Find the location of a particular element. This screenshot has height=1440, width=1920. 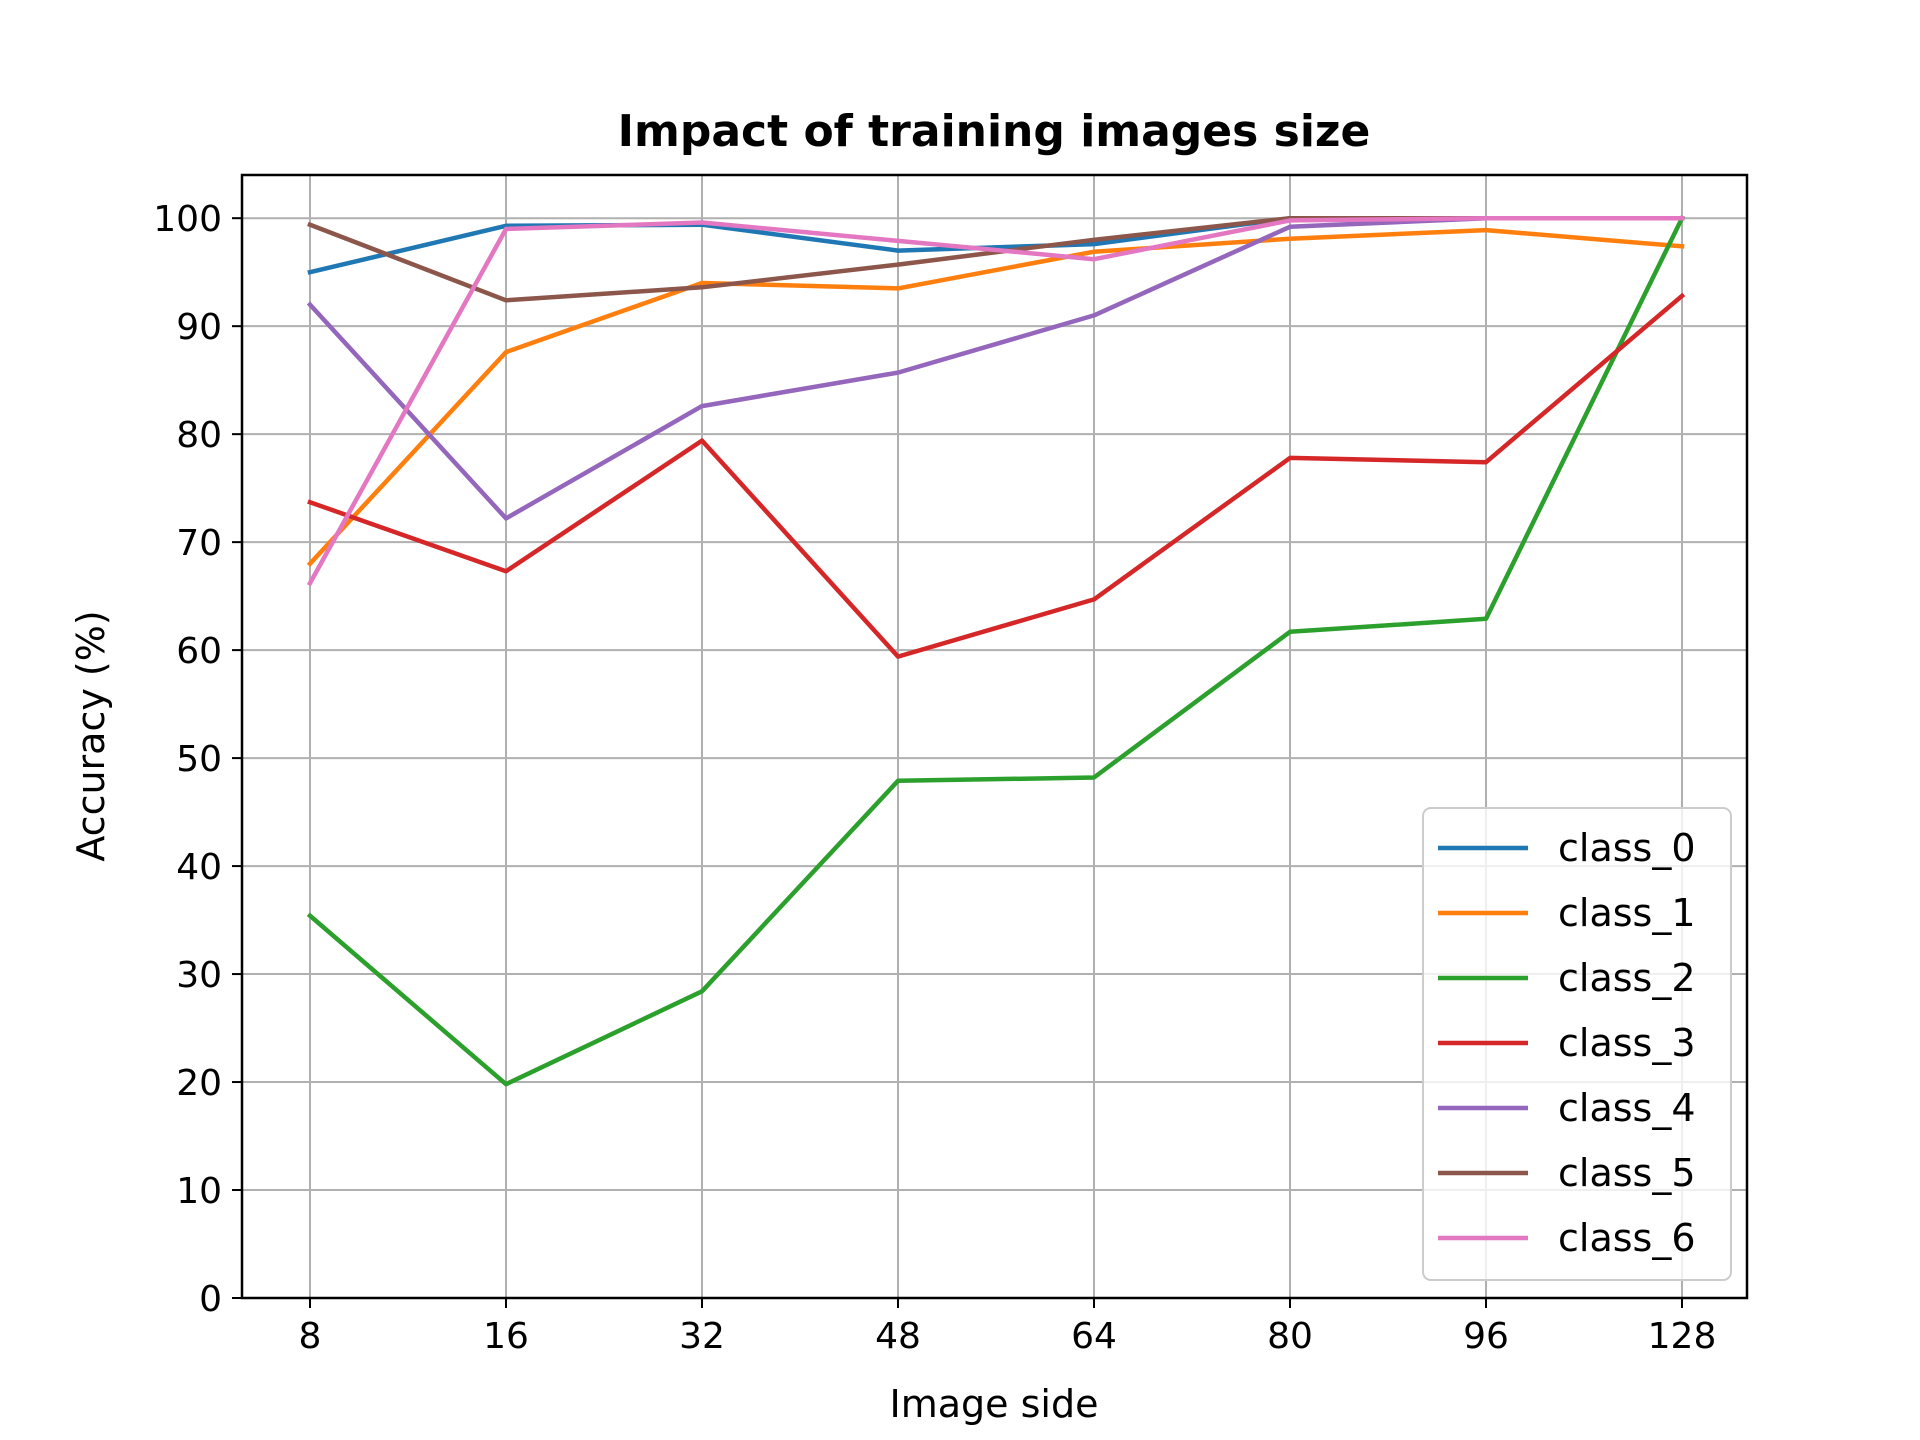

x-tick-label: 96 is located at coordinates (1486, 1336).